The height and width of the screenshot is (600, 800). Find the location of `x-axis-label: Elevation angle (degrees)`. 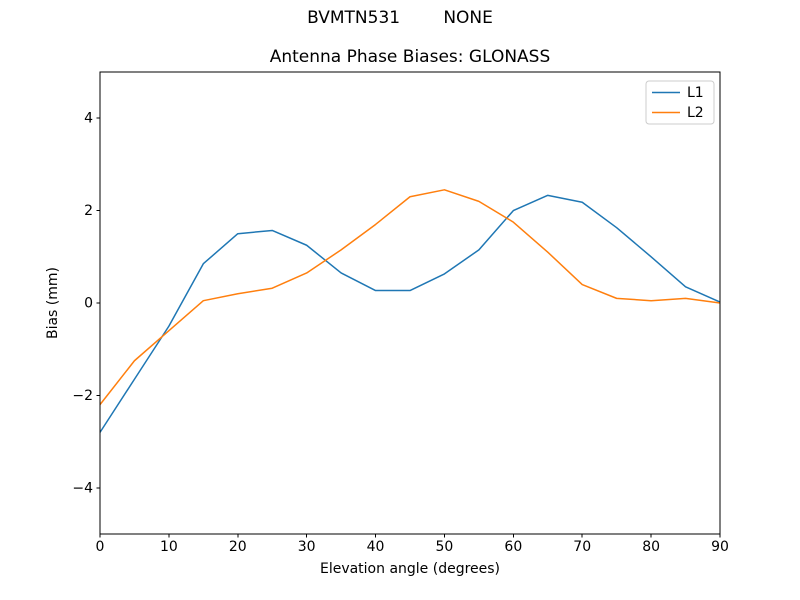

x-axis-label: Elevation angle (degrees) is located at coordinates (410, 569).